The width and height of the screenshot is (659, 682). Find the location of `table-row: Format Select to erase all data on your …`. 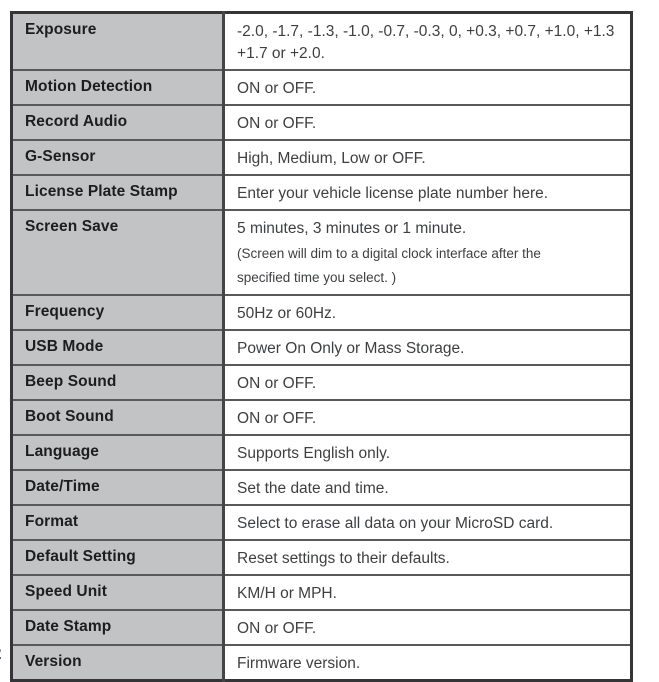

table-row: Format Select to erase all data on your … is located at coordinates (321, 522).